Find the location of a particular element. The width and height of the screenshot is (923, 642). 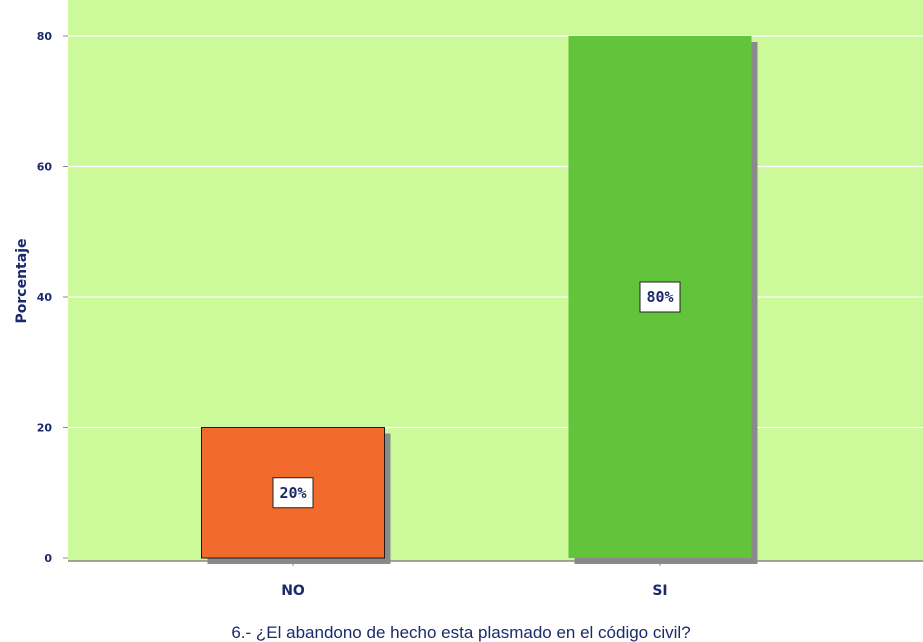

y-axis-title: Porcentaje is located at coordinates (22, 281).